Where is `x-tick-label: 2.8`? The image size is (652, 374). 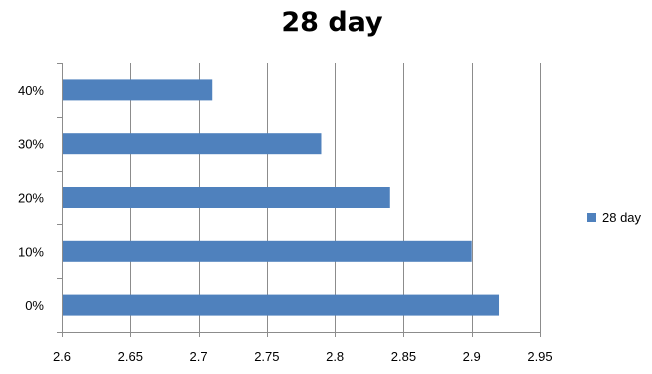
x-tick-label: 2.8 is located at coordinates (335, 356).